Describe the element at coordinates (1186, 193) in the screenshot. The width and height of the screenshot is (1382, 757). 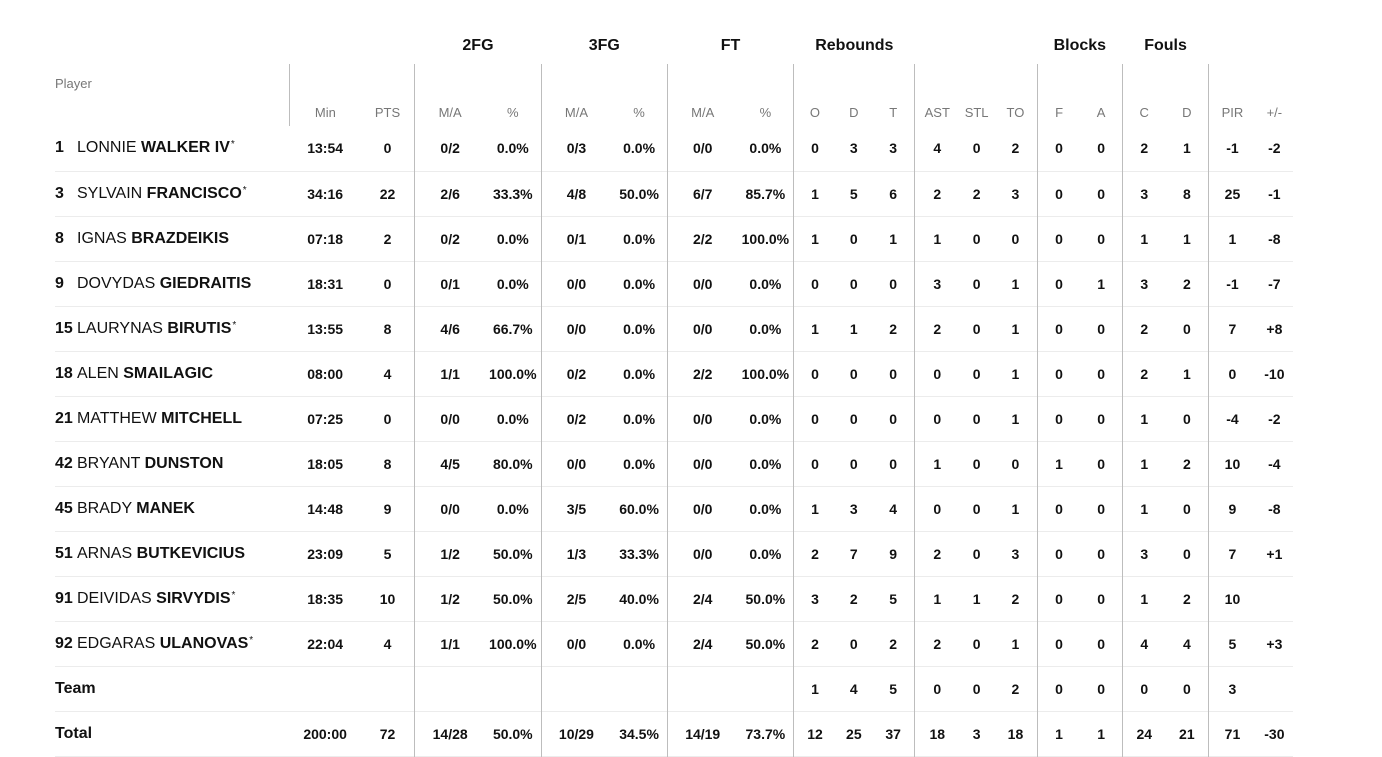
I see `cell-foul-d: 8` at that location.